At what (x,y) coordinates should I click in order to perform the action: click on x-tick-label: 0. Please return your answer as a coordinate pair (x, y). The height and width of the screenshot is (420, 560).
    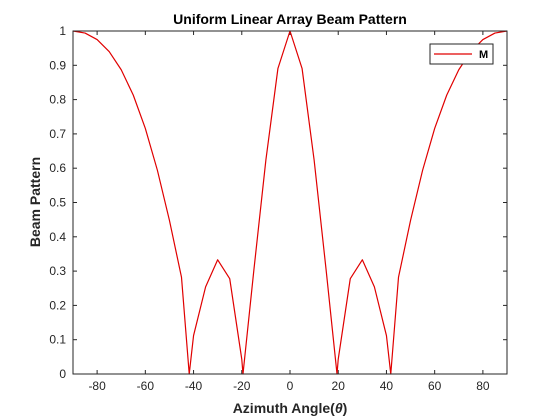
    Looking at the image, I should click on (290, 386).